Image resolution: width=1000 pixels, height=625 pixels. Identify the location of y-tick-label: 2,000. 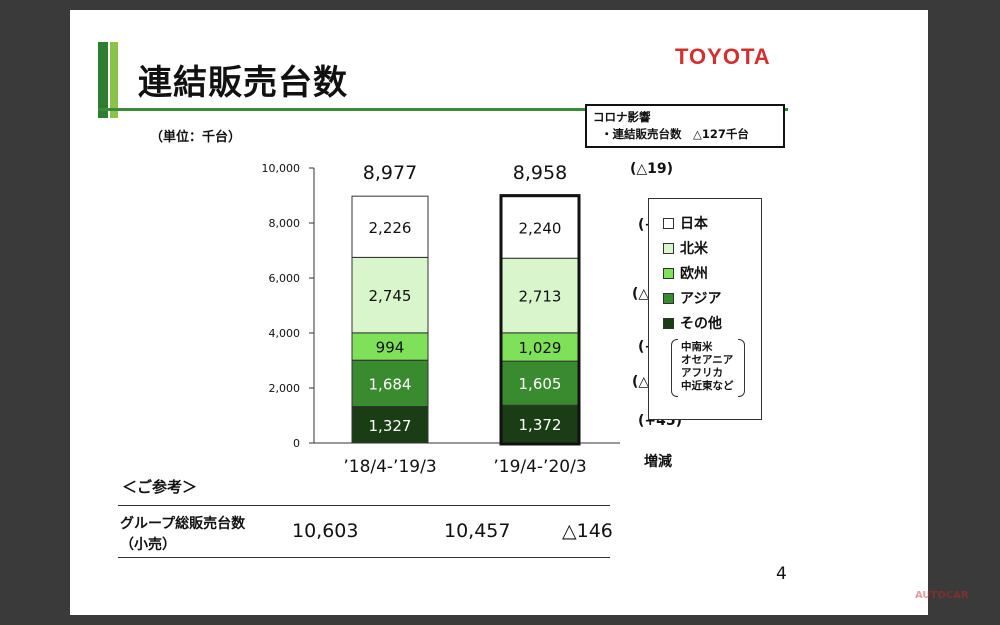
(285, 388).